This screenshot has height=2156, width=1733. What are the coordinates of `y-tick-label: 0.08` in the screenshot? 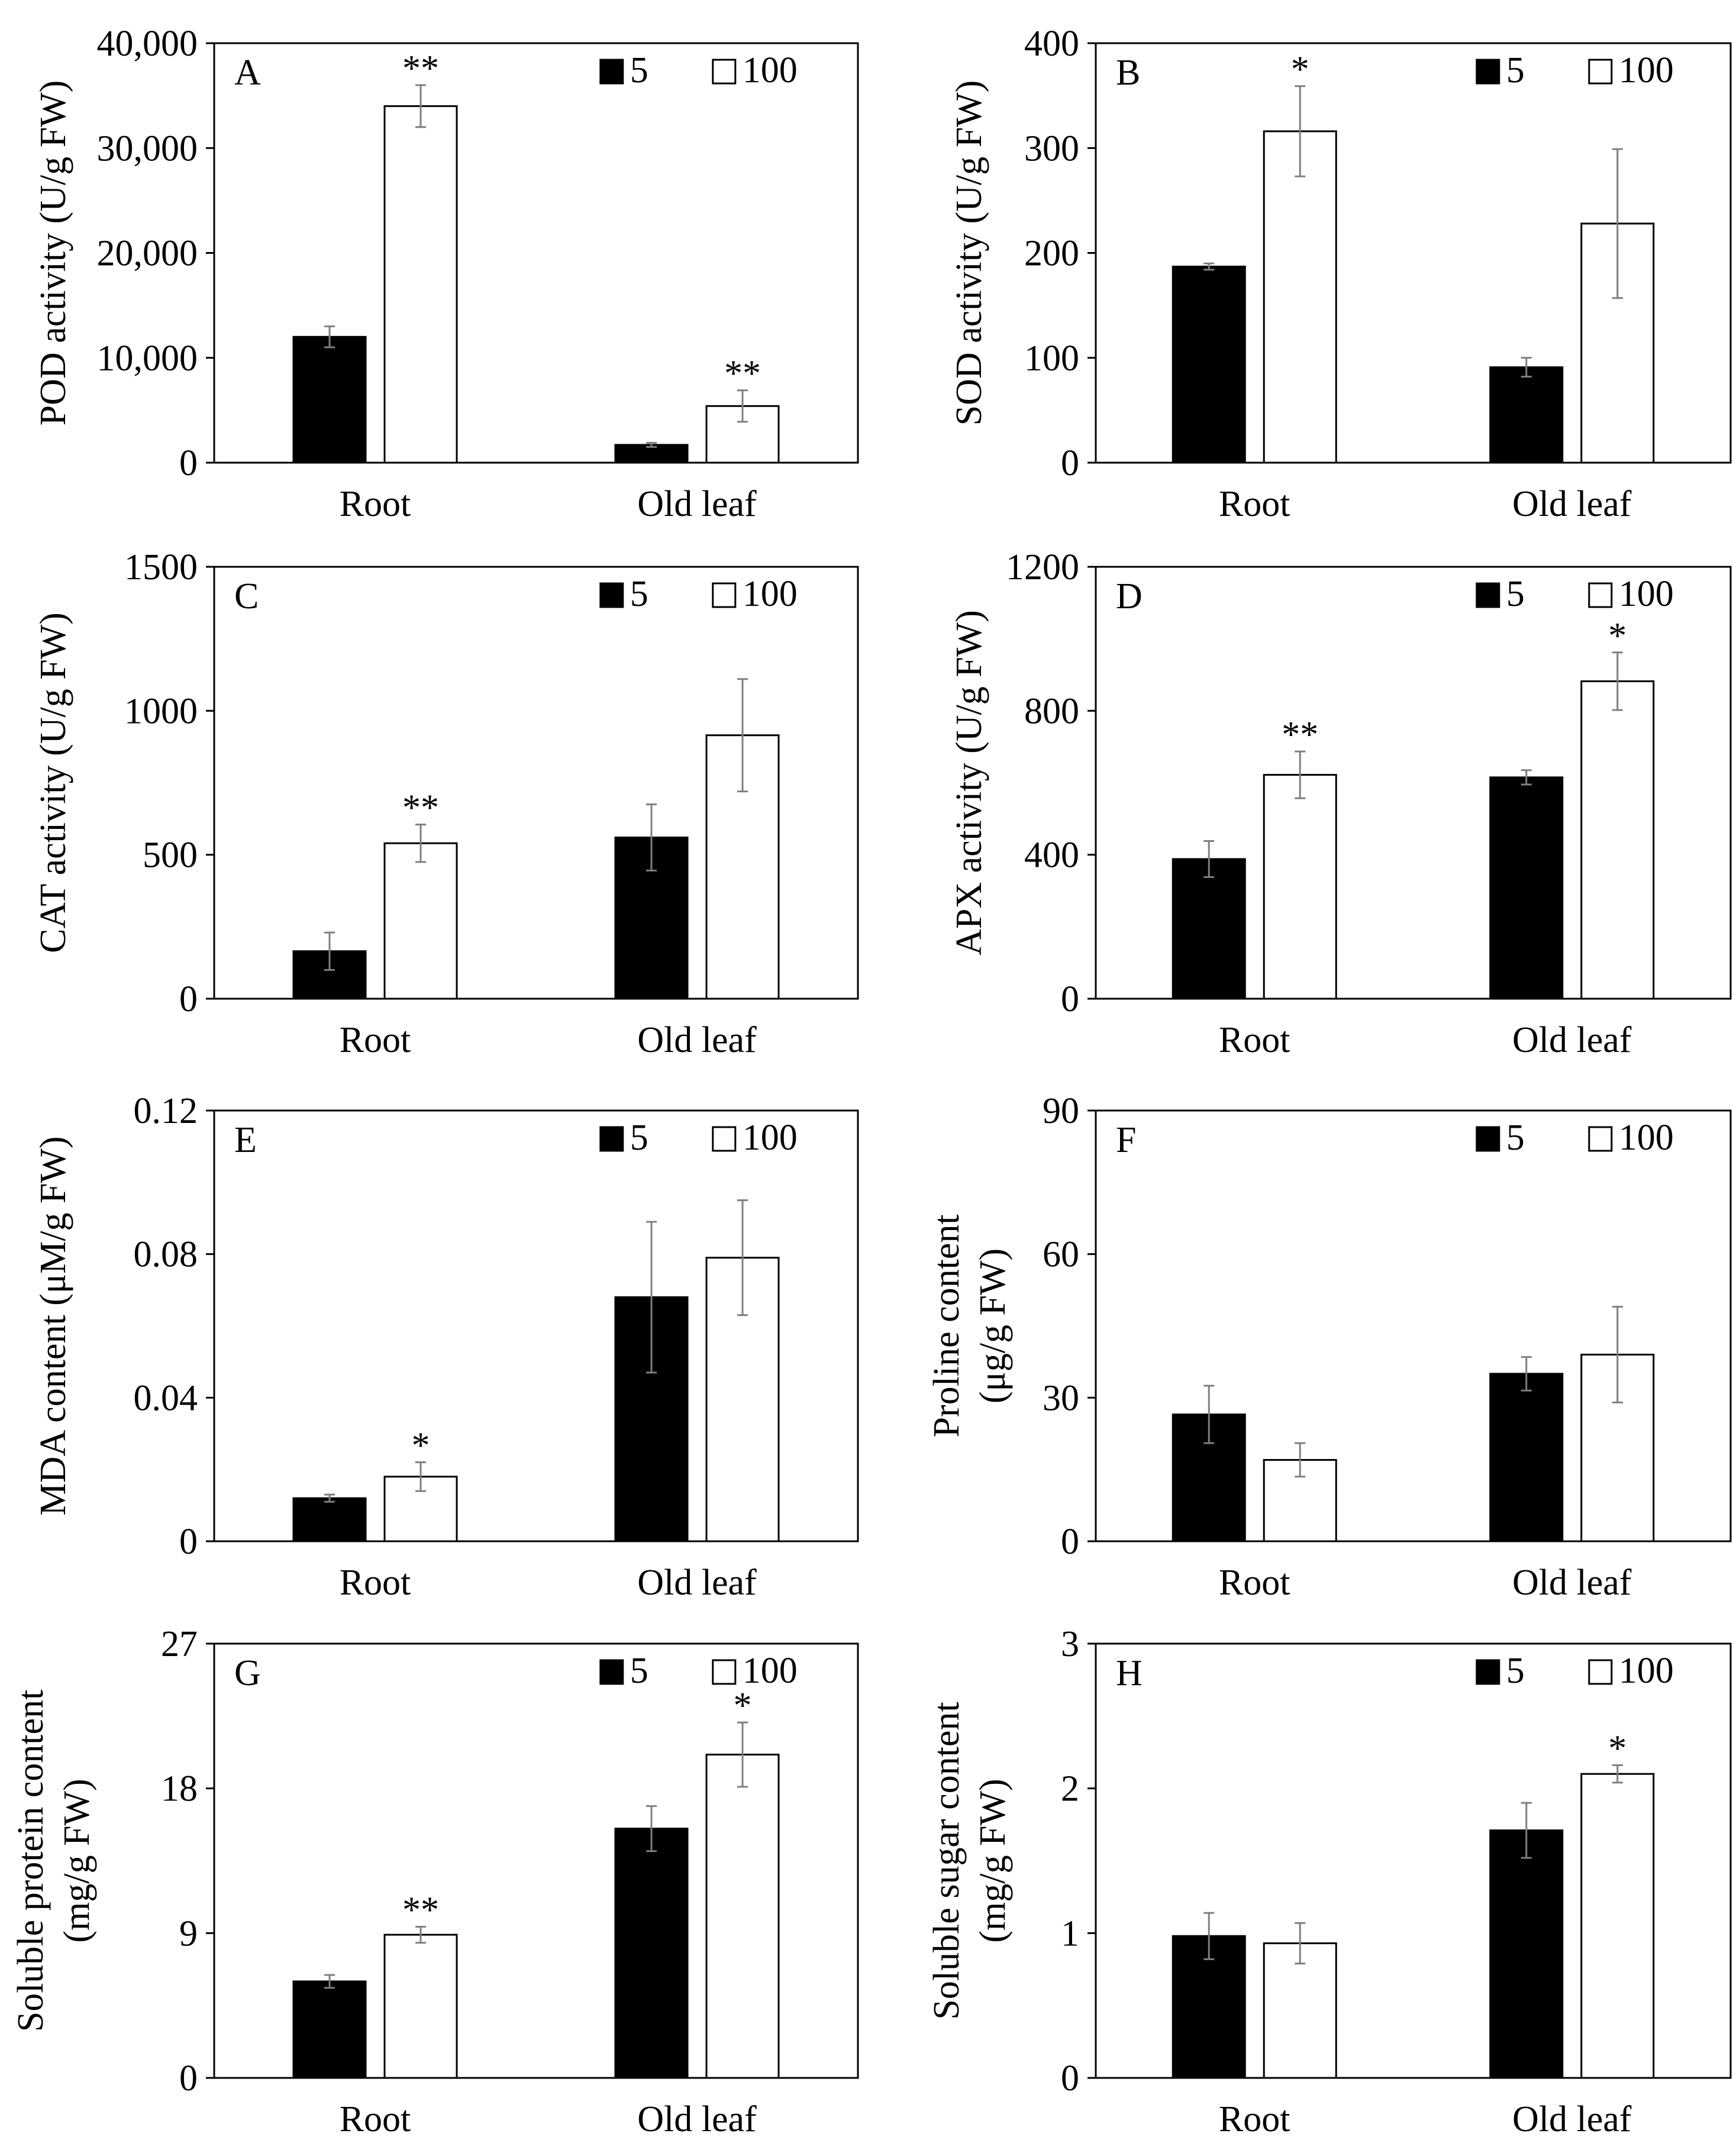 It's located at (166, 1255).